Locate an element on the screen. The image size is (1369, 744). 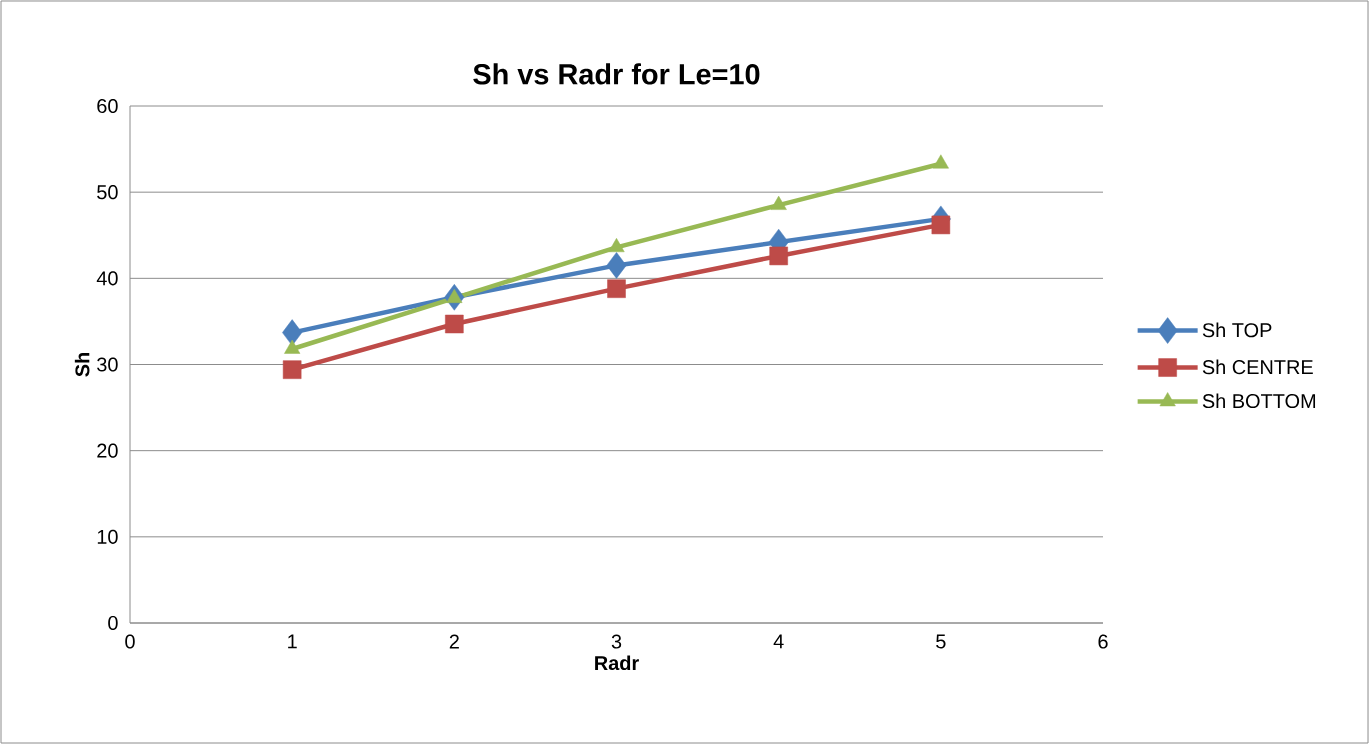
x-tick-label: 0 is located at coordinates (130, 641).